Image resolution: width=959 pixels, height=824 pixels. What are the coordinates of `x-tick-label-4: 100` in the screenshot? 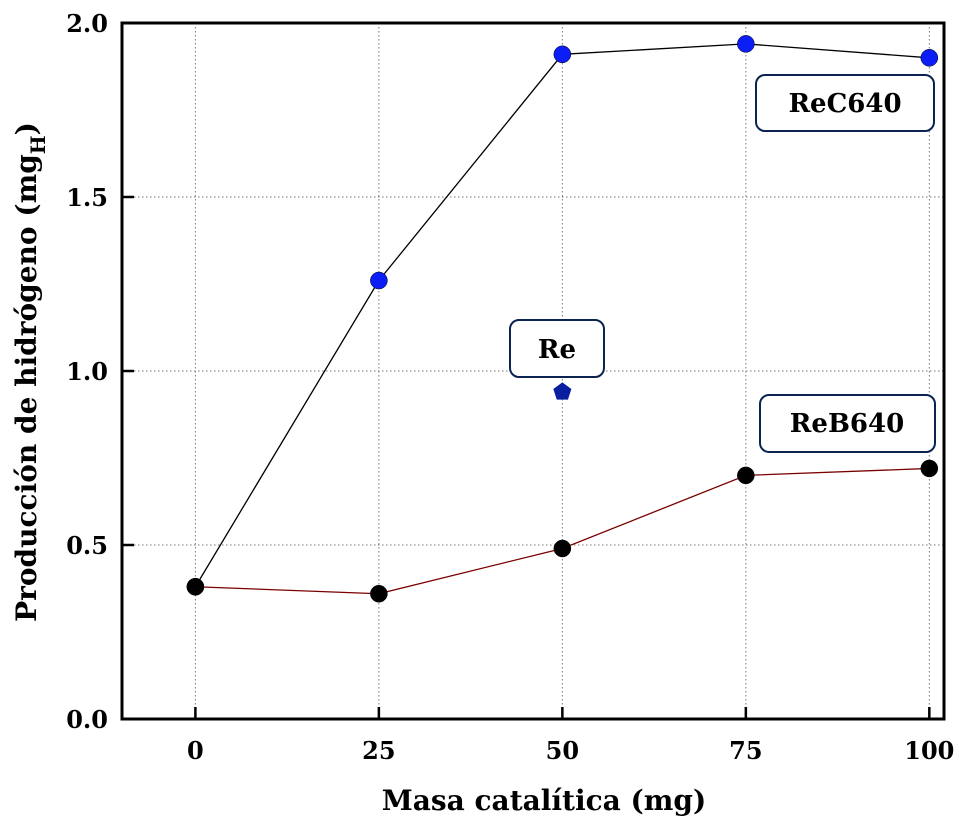 It's located at (929, 750).